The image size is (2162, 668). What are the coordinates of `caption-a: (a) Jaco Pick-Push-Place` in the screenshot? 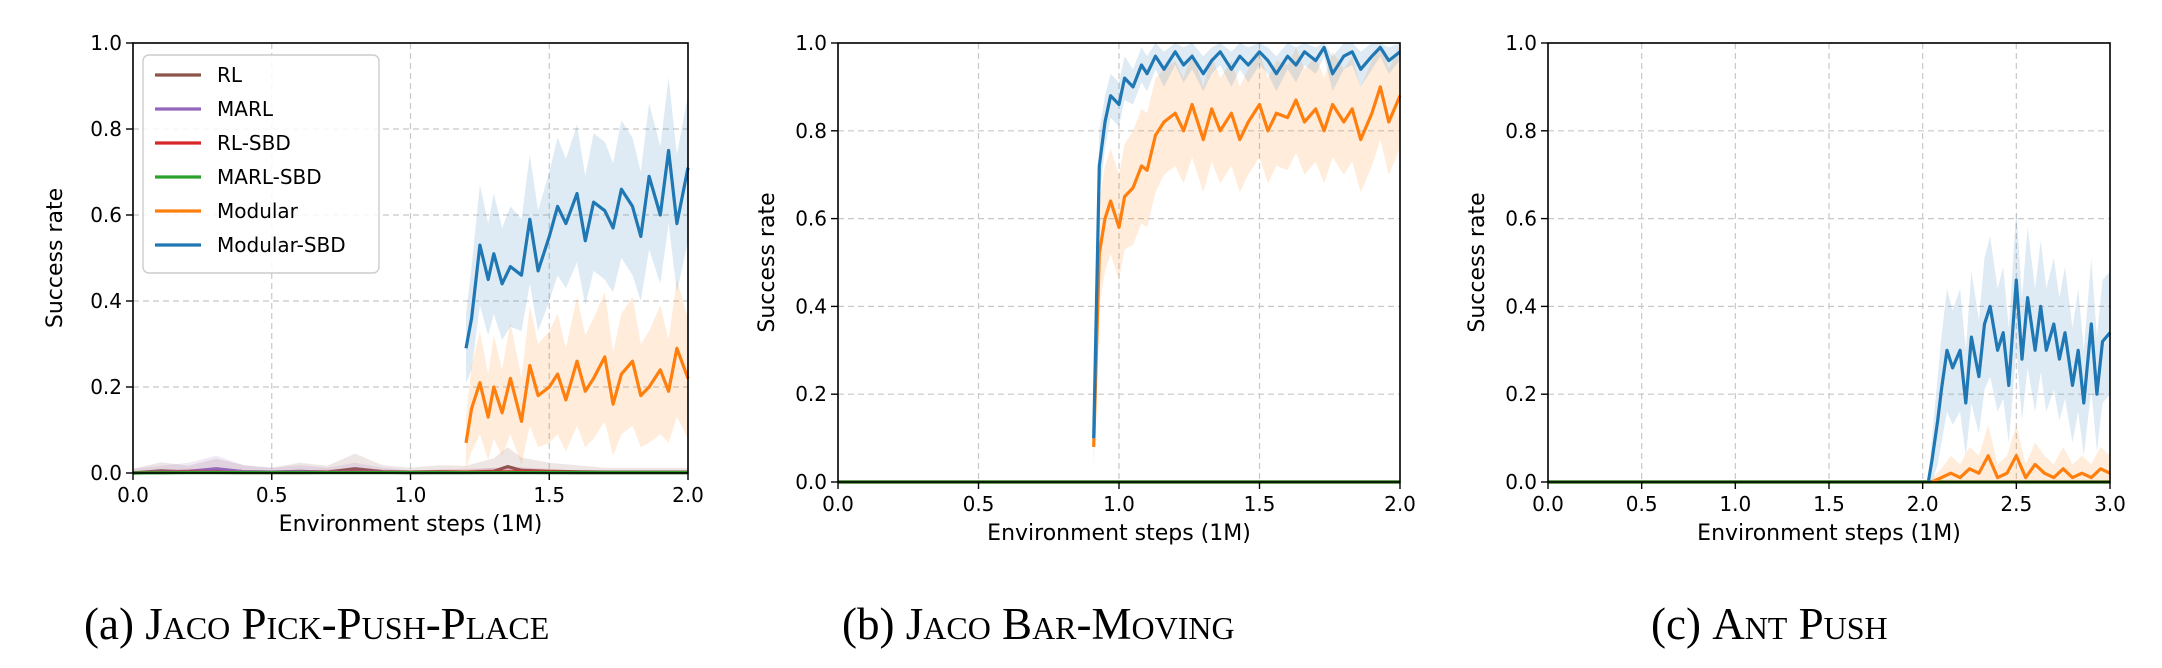 It's located at (316, 624).